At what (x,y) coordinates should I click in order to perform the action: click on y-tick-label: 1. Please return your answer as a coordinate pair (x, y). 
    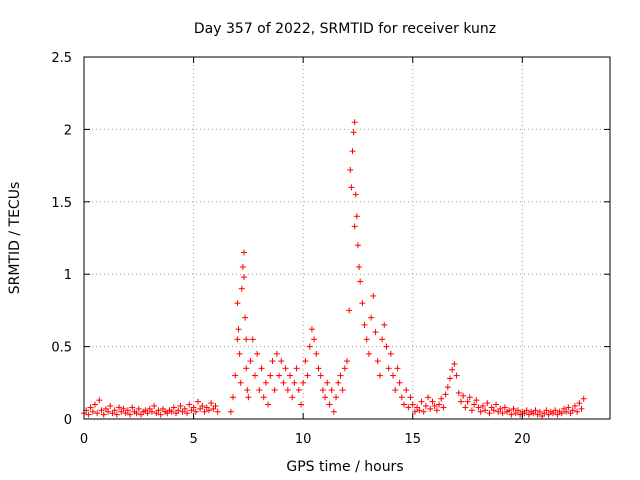
    Looking at the image, I should click on (68, 275).